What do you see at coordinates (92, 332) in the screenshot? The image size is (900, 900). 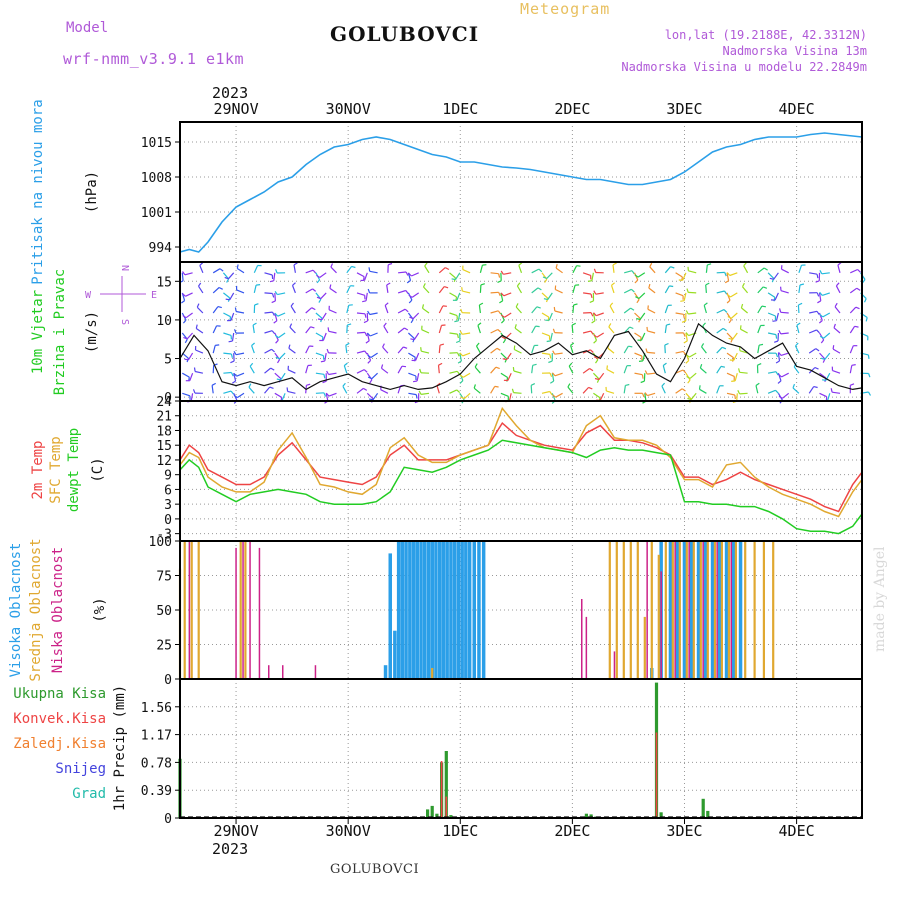 I see `wind-unit: (m/s)` at bounding box center [92, 332].